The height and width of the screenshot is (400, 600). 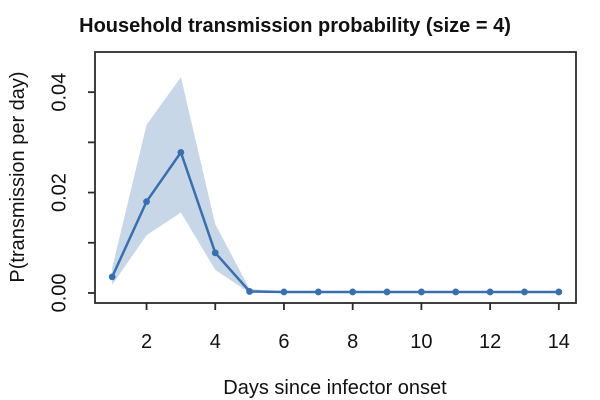 What do you see at coordinates (352, 342) in the screenshot?
I see `x-tick-label: 8` at bounding box center [352, 342].